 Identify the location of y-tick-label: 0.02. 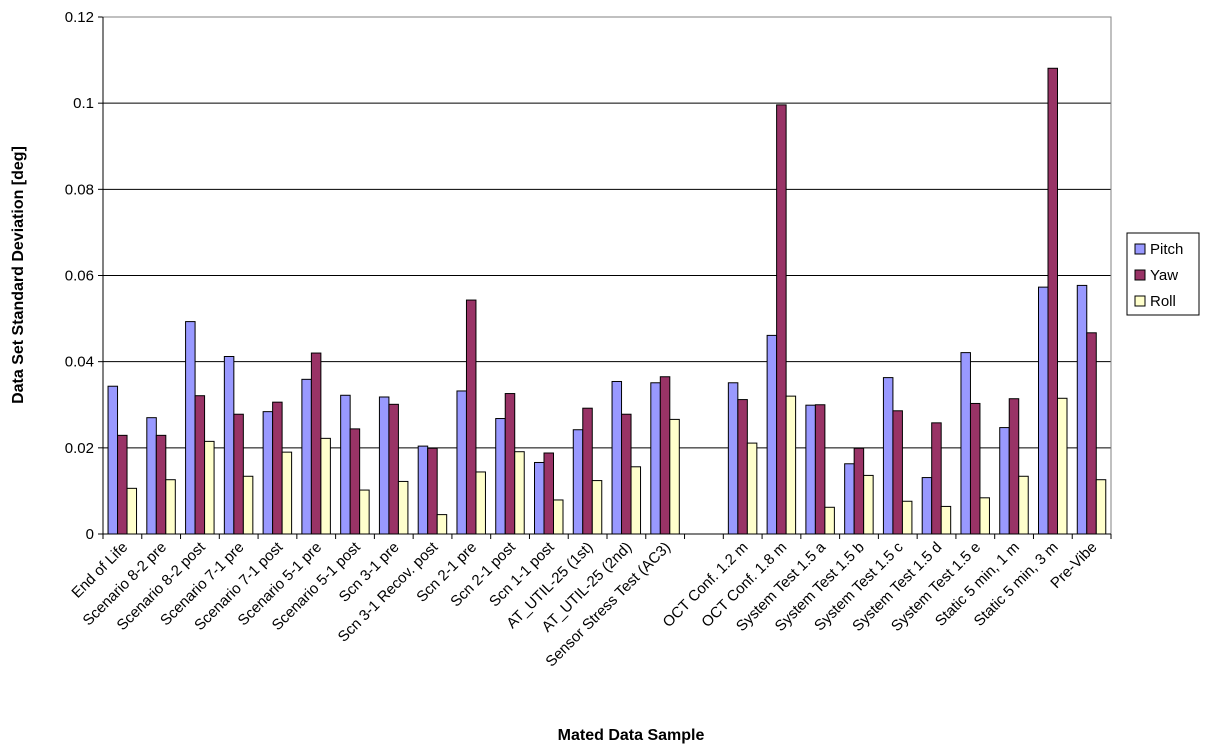
(79, 448).